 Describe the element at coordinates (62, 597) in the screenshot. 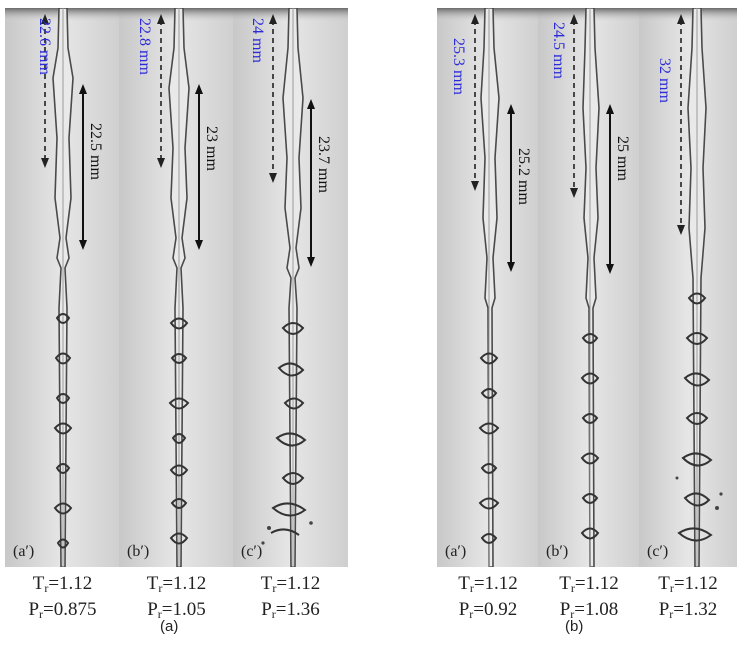

I see `condition-label: Tr=1.12 Pr=0.875` at that location.